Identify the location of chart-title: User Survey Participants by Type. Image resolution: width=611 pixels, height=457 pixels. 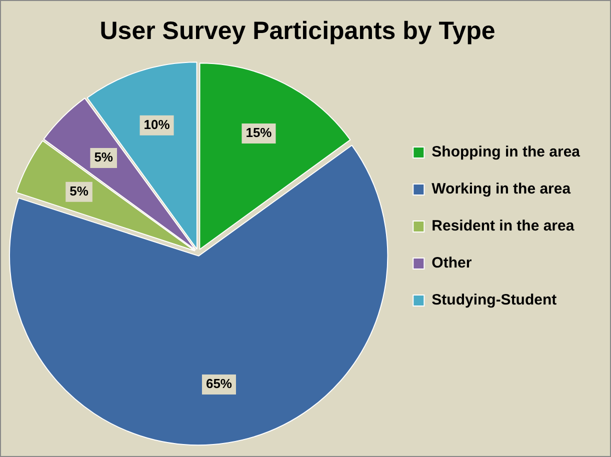
(298, 30).